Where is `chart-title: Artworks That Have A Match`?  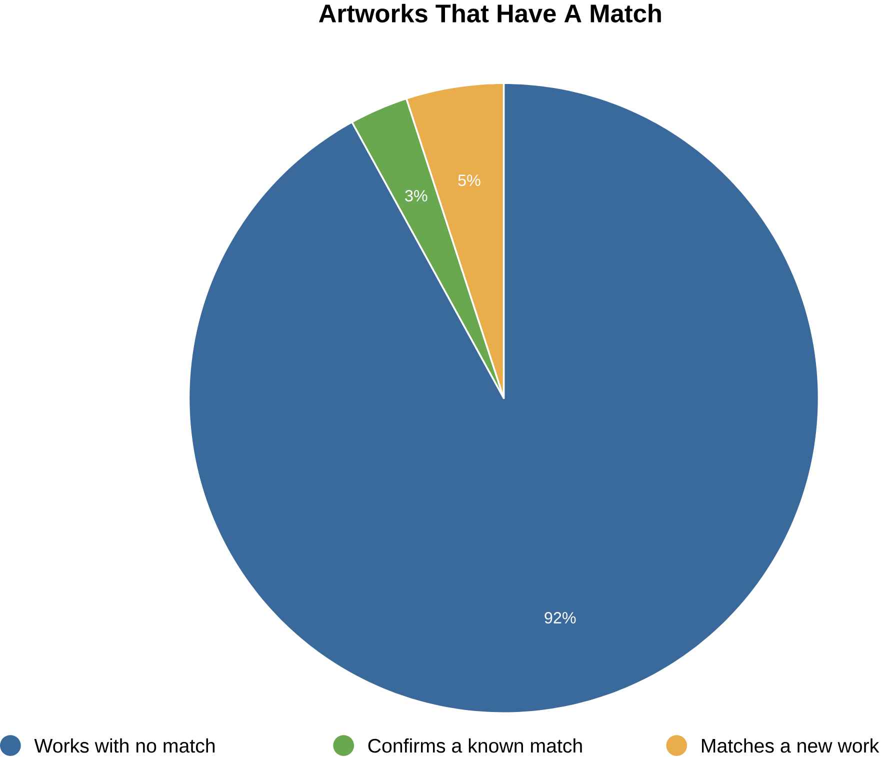 chart-title: Artworks That Have A Match is located at coordinates (489, 13).